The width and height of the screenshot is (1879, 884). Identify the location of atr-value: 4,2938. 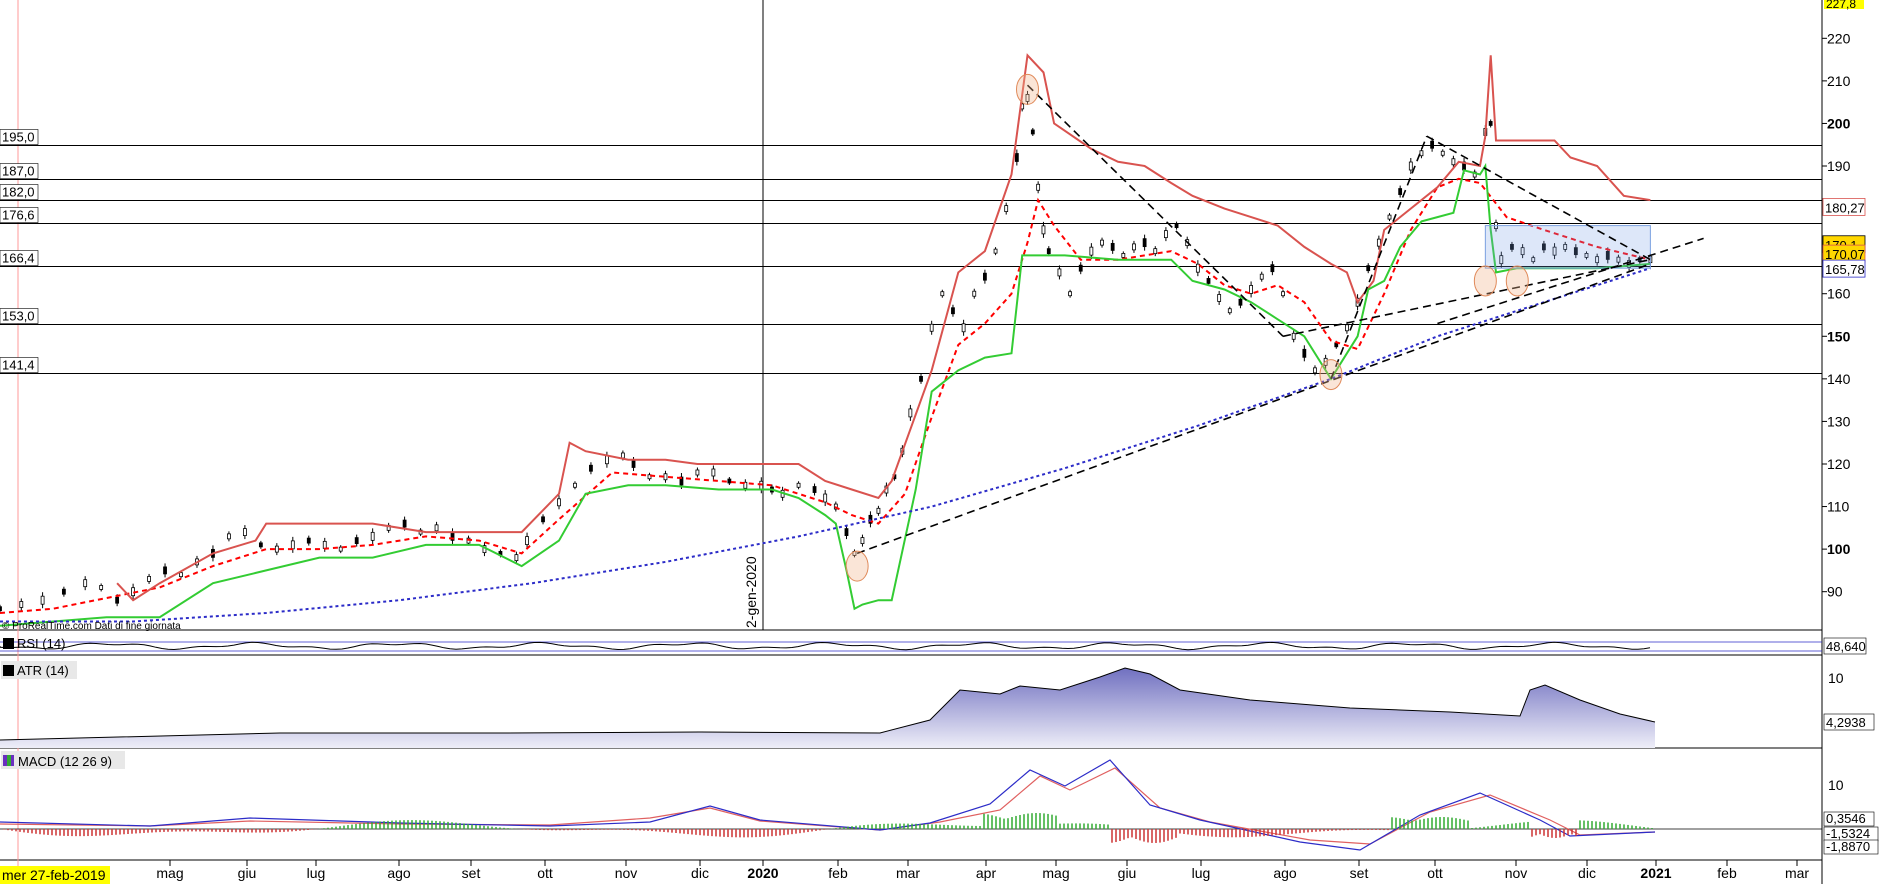
(1846, 722).